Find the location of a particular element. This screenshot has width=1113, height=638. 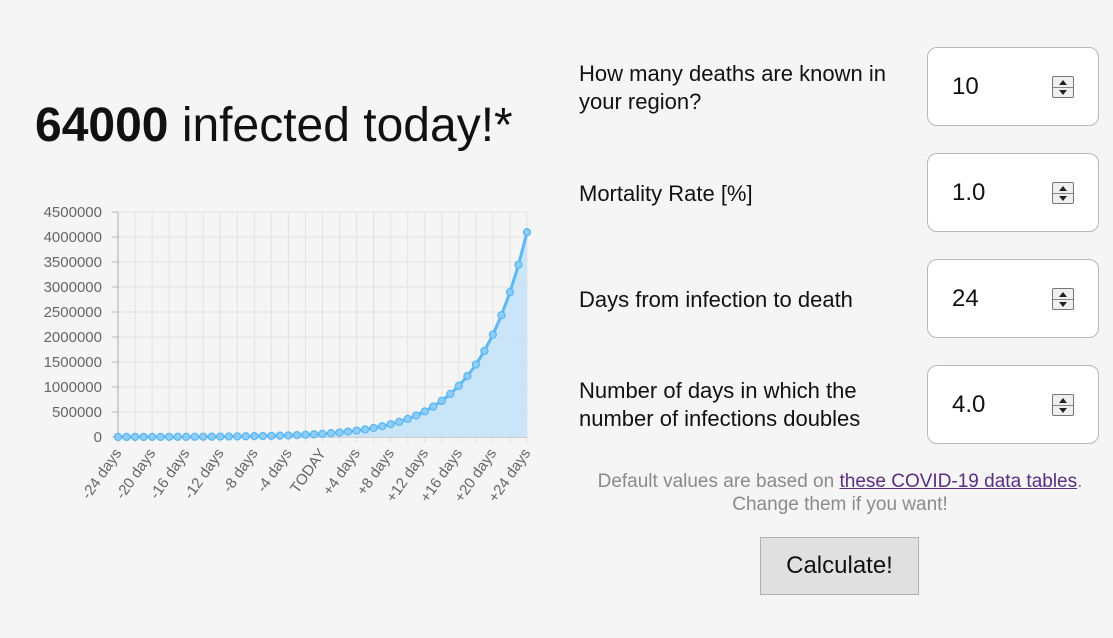

y-tick-label: 1500000 is located at coordinates (73, 362).